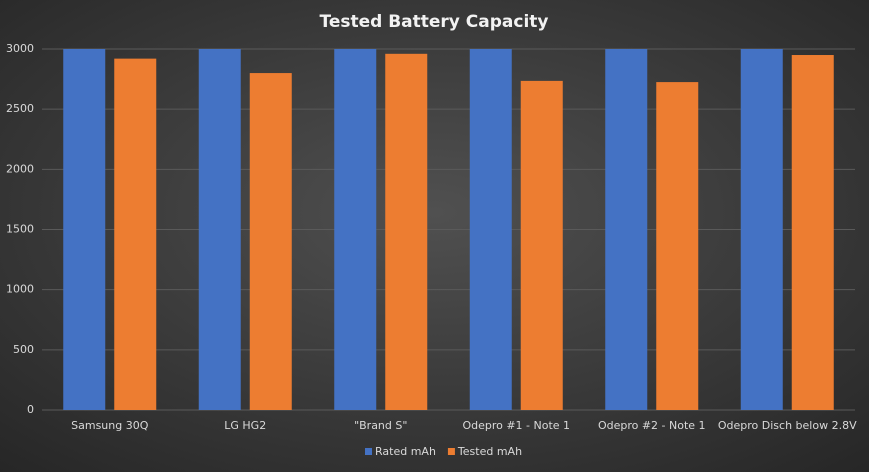 The width and height of the screenshot is (869, 472). Describe the element at coordinates (516, 425) in the screenshot. I see `x-tick-label: Odepro #1 - Note 1` at that location.